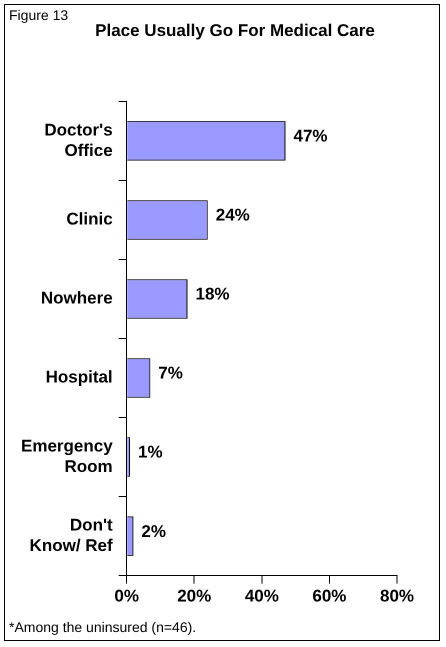 This screenshot has width=446, height=647. Describe the element at coordinates (153, 531) in the screenshot. I see `data-label: 2%` at that location.